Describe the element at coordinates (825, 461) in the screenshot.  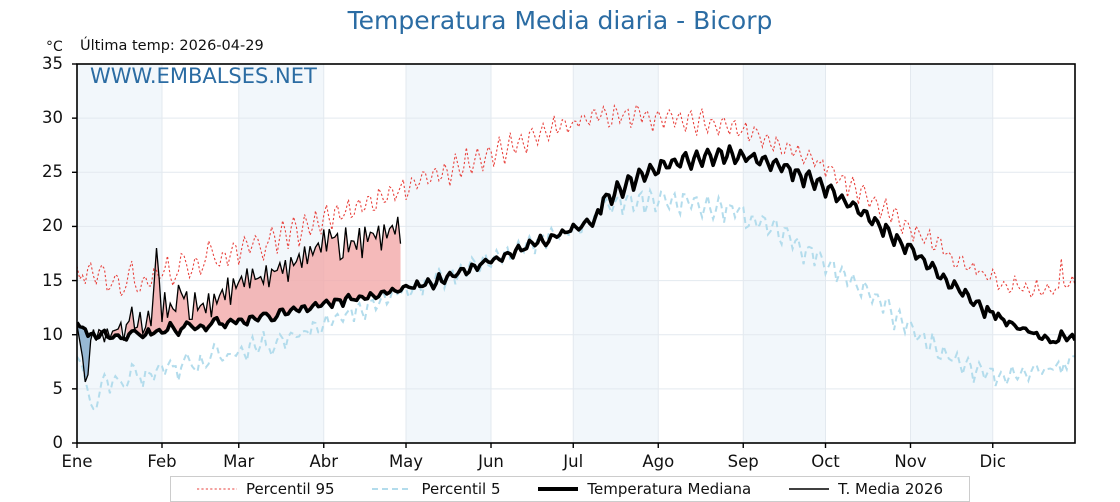
I see `x-tick-label-oct: Oct` at that location.